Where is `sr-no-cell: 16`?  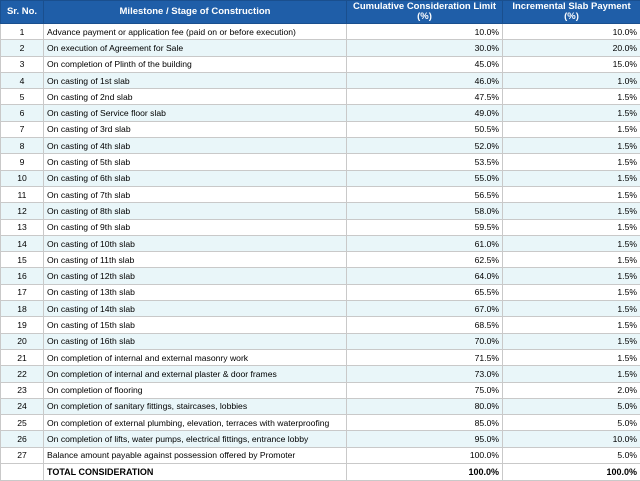
sr-no-cell: 16 is located at coordinates (22, 276).